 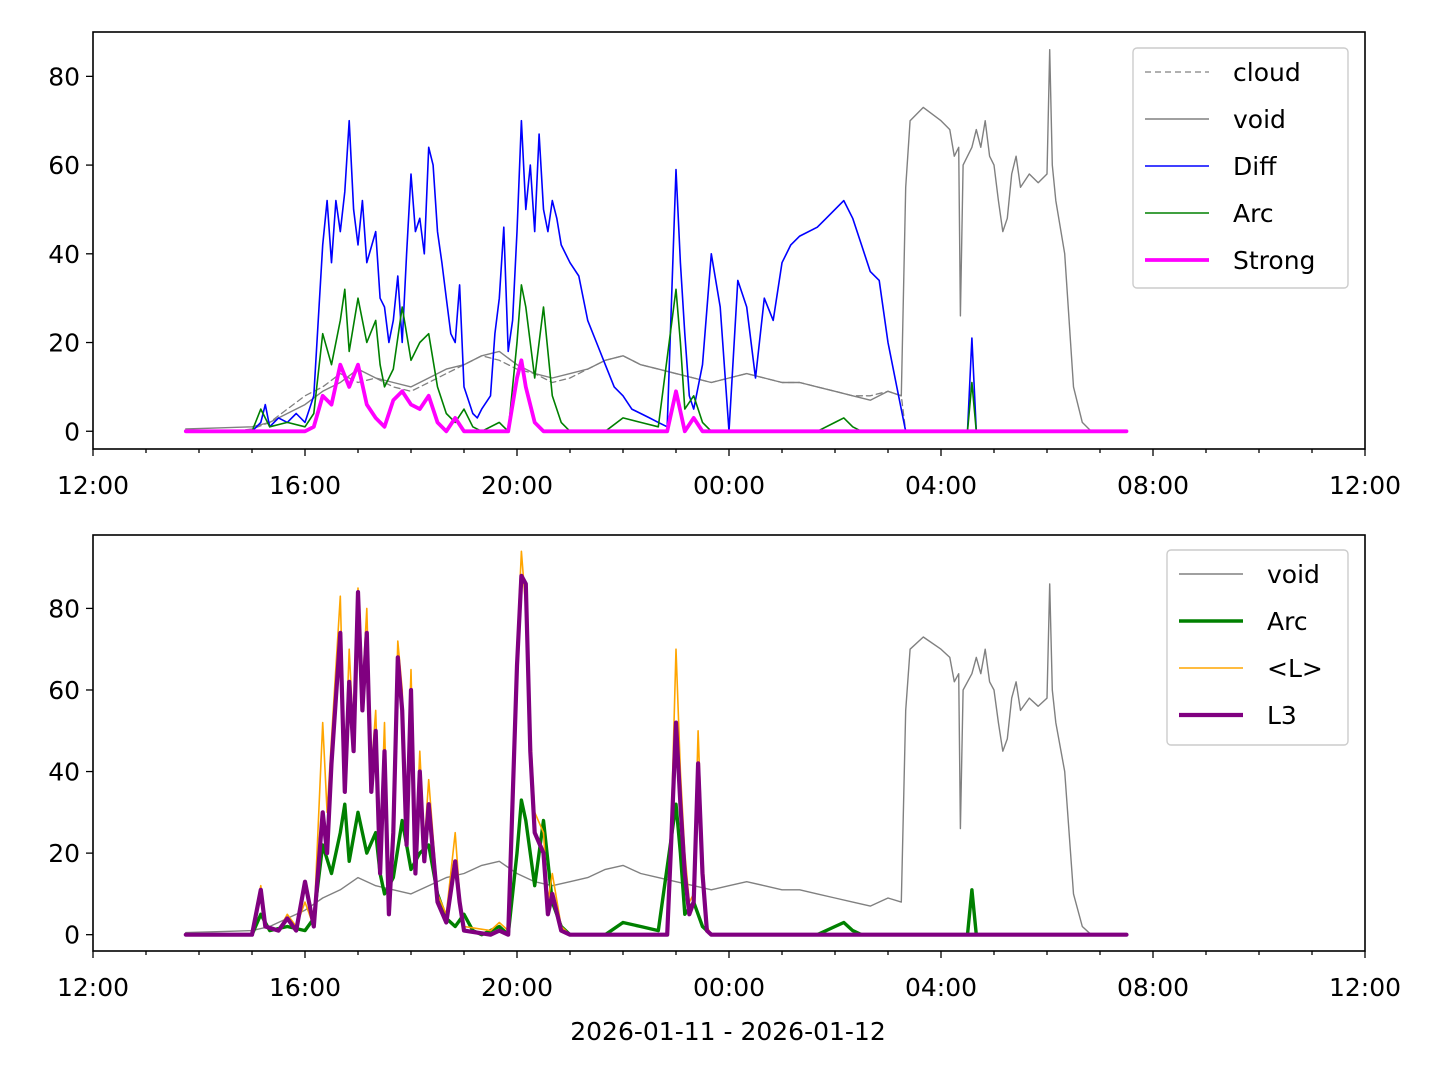 I want to click on series-line-cloud, so click(x=656, y=393).